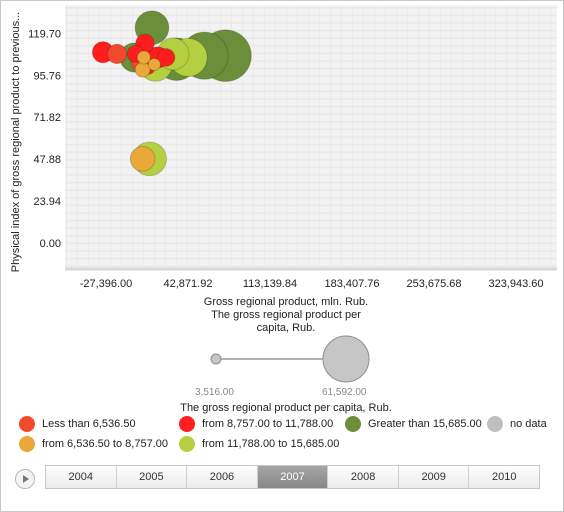  I want to click on year-tab-2007: 2007, so click(293, 477).